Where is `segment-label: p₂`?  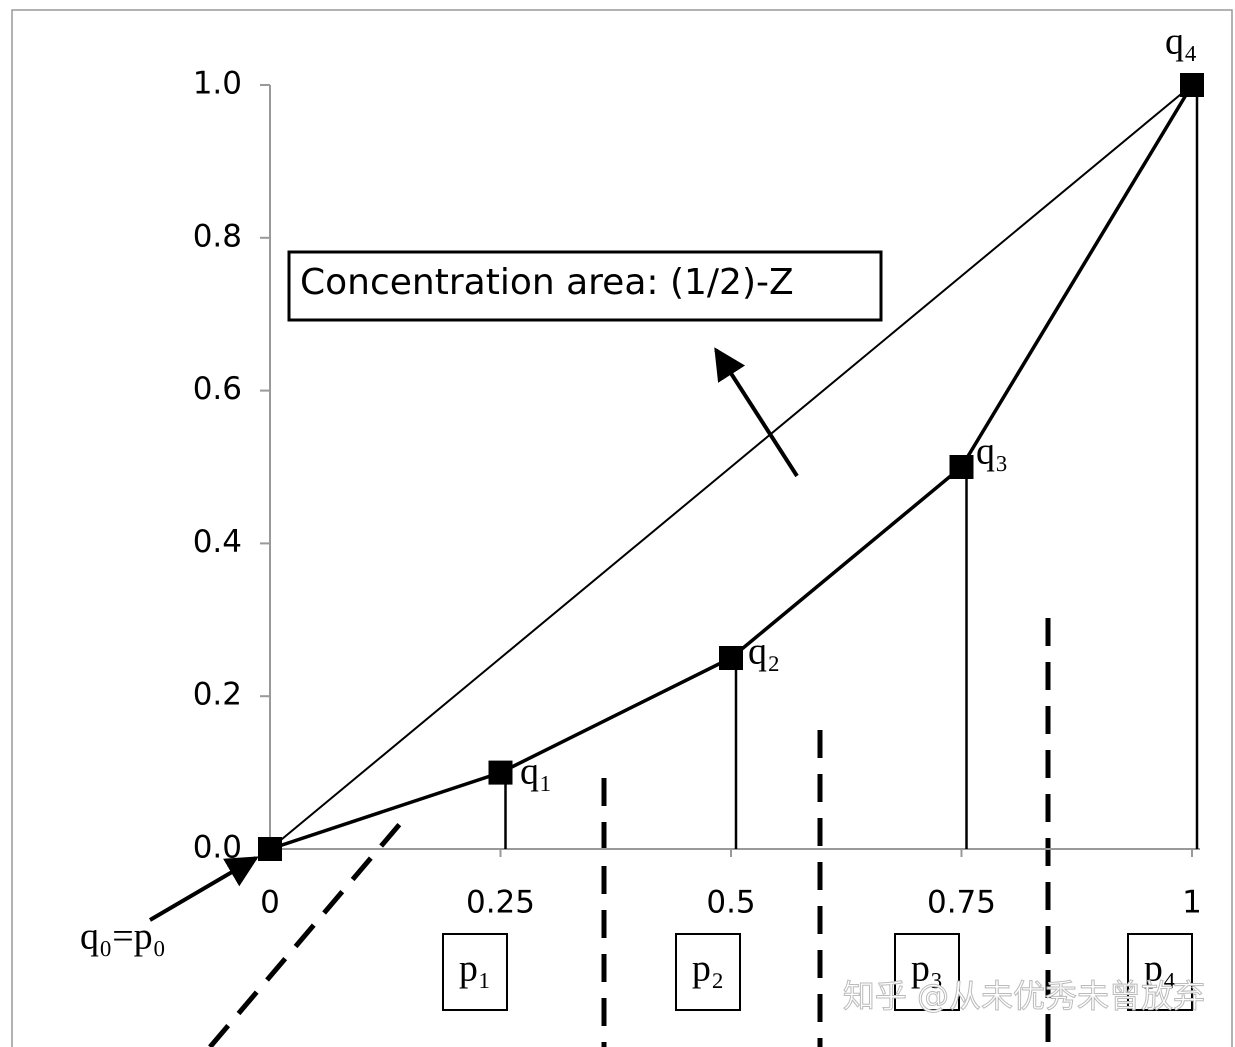
segment-label: p₂ is located at coordinates (708, 969).